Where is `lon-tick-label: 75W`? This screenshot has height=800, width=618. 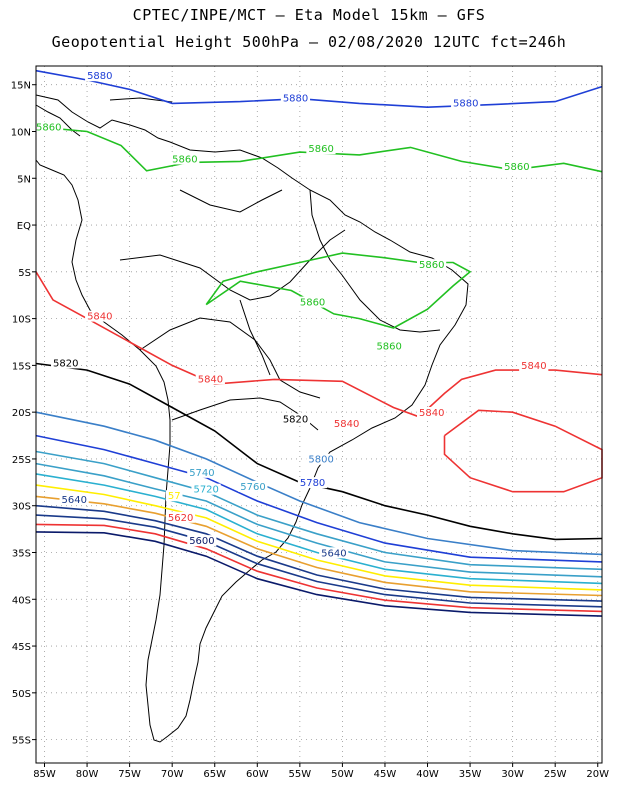 lon-tick-label: 75W is located at coordinates (129, 774).